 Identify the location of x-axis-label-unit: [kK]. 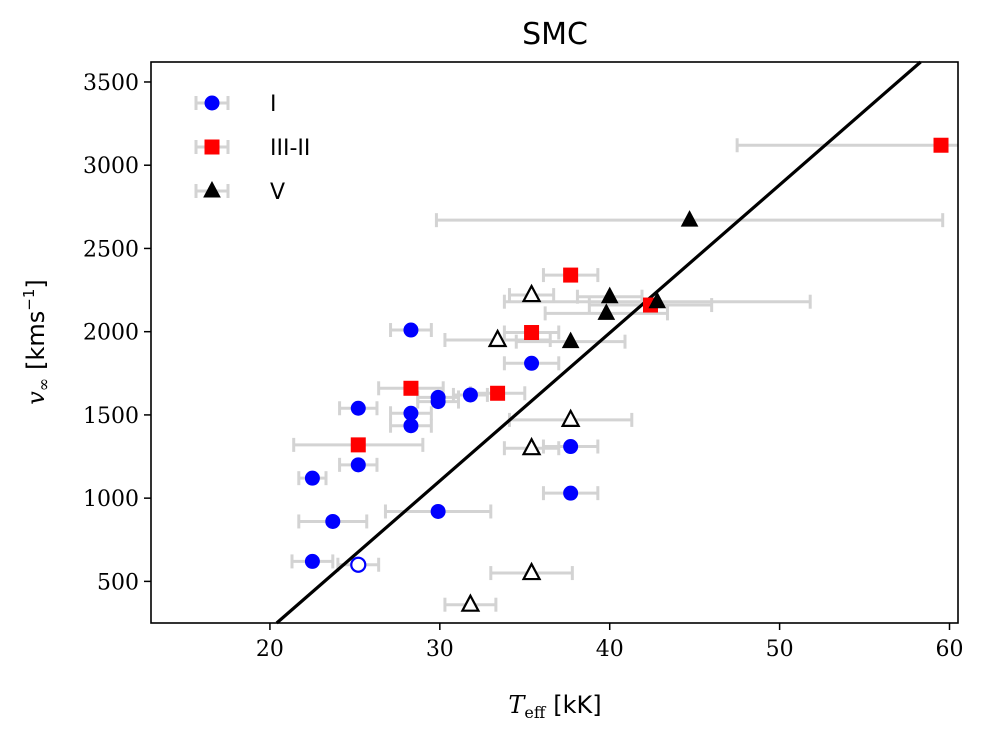
(577, 705).